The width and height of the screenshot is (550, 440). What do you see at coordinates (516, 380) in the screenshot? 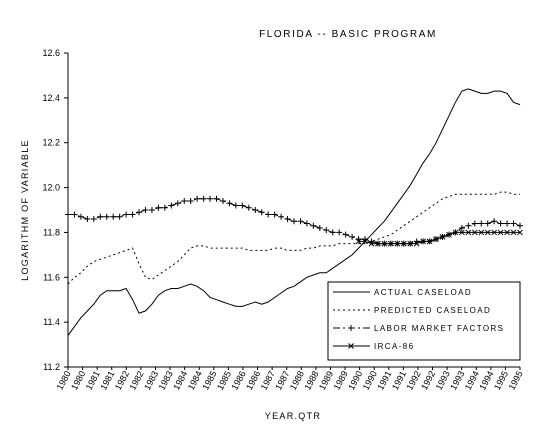
I see `x-tick-label: 1995` at bounding box center [516, 380].